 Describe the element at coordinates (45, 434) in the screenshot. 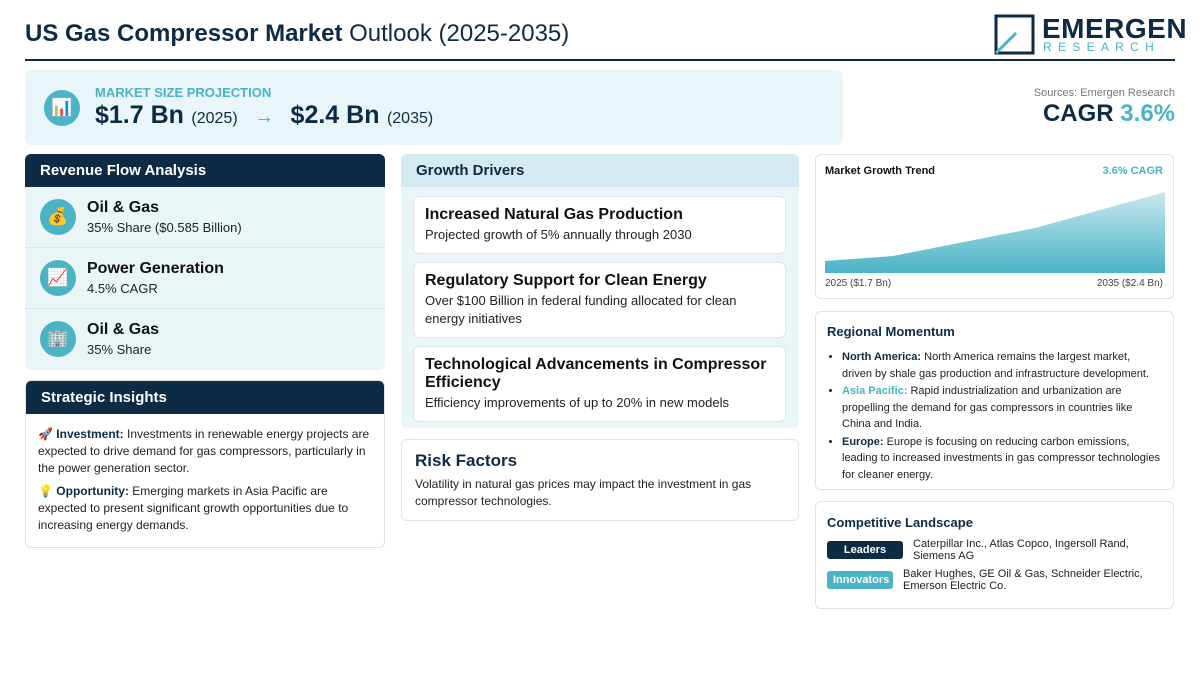

I see `insight-icon: 🚀` at that location.